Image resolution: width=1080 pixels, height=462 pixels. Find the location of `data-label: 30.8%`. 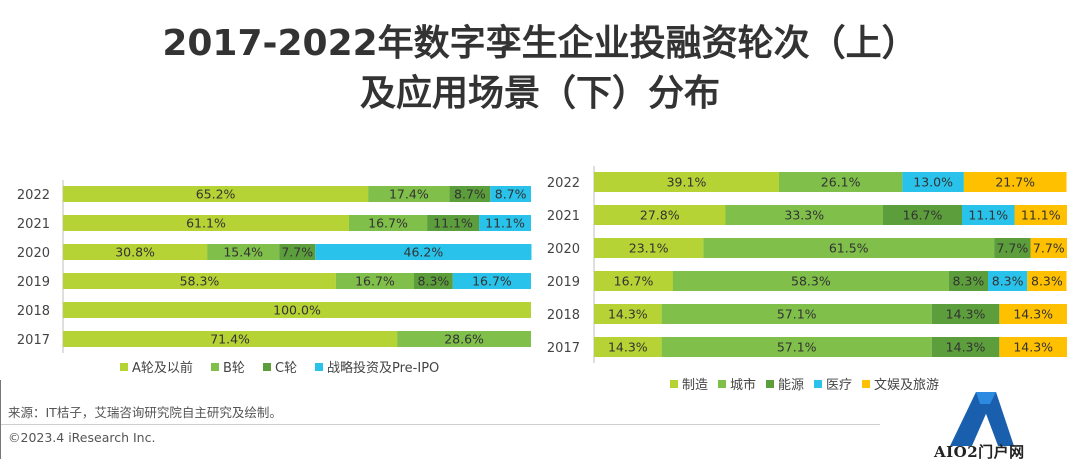

data-label: 30.8% is located at coordinates (135, 252).